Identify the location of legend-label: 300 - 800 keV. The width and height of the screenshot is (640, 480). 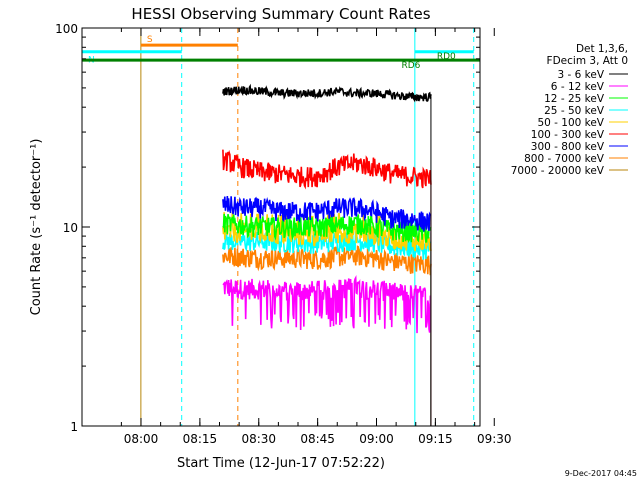
(568, 147).